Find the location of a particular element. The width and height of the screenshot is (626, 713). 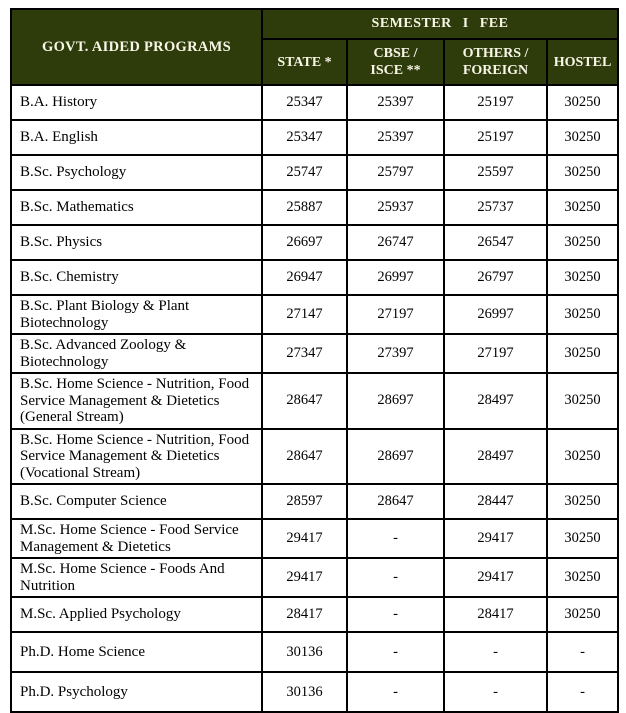

semester-fee-header: SEMESTER I FEE is located at coordinates (440, 24).